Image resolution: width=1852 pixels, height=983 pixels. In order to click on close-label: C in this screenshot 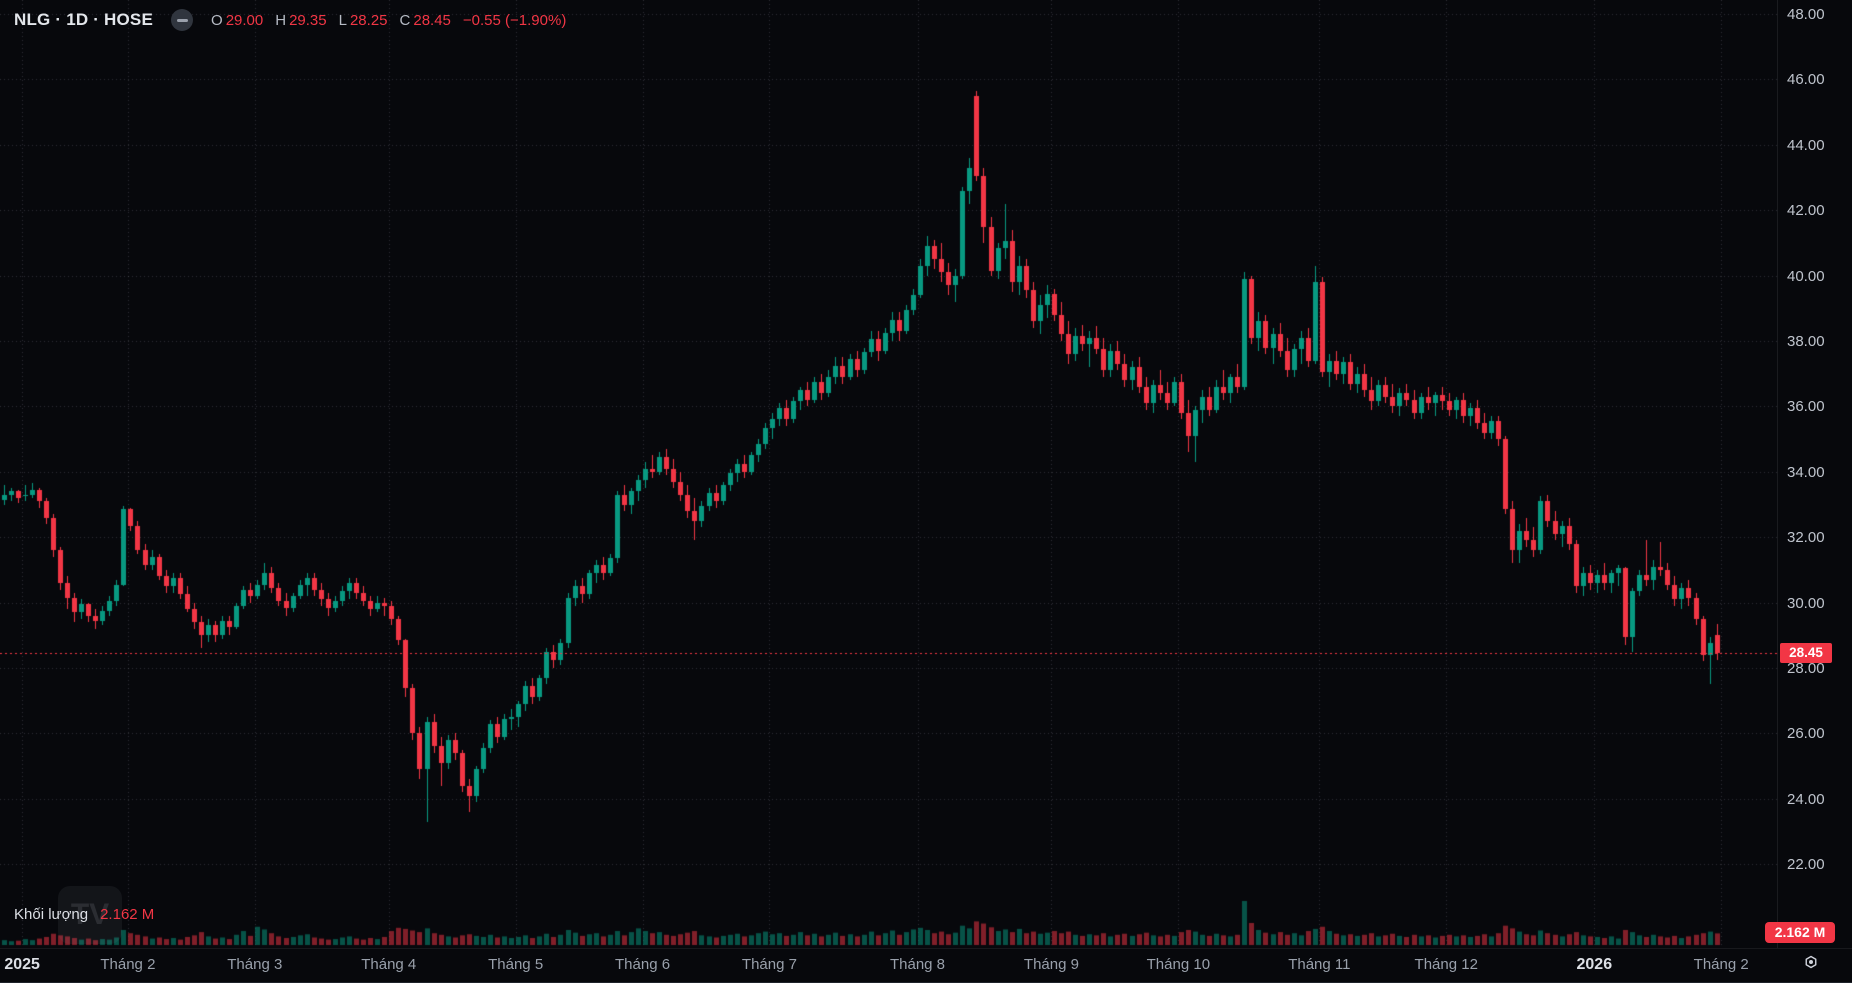, I will do `click(405, 20)`.